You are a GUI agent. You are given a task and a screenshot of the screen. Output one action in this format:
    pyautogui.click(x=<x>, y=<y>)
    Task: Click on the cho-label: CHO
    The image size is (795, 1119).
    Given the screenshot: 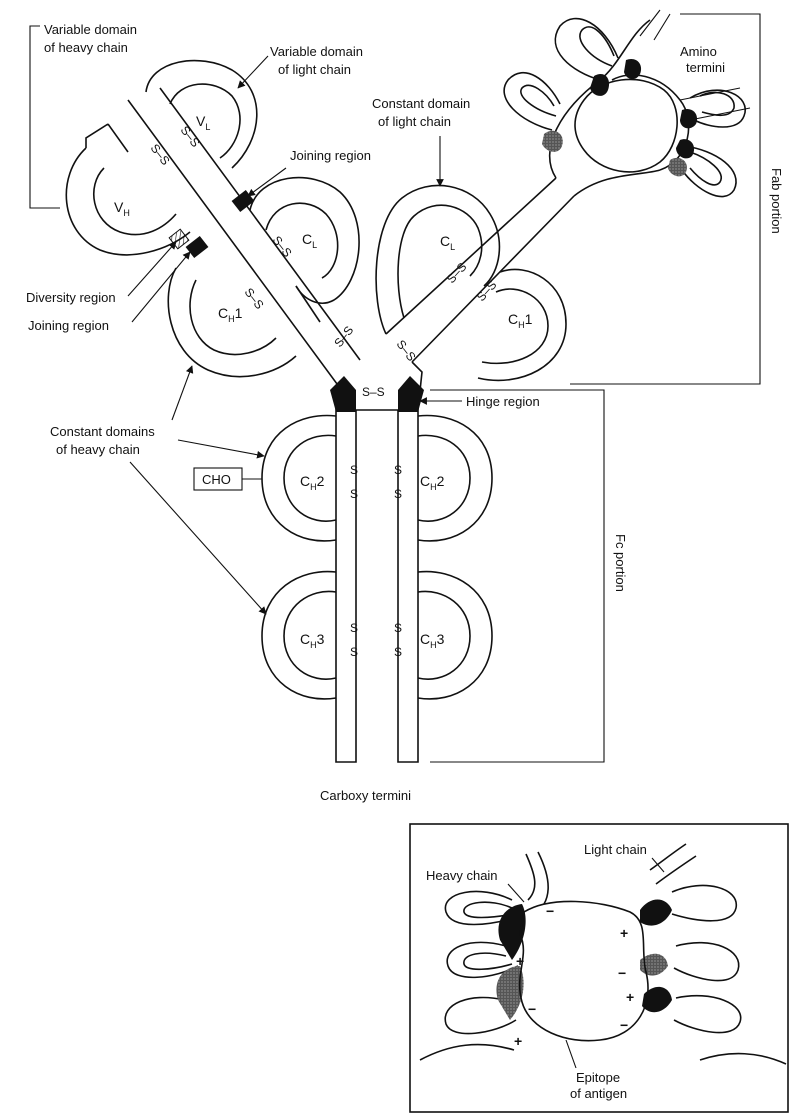 What is the action you would take?
    pyautogui.click(x=216, y=479)
    